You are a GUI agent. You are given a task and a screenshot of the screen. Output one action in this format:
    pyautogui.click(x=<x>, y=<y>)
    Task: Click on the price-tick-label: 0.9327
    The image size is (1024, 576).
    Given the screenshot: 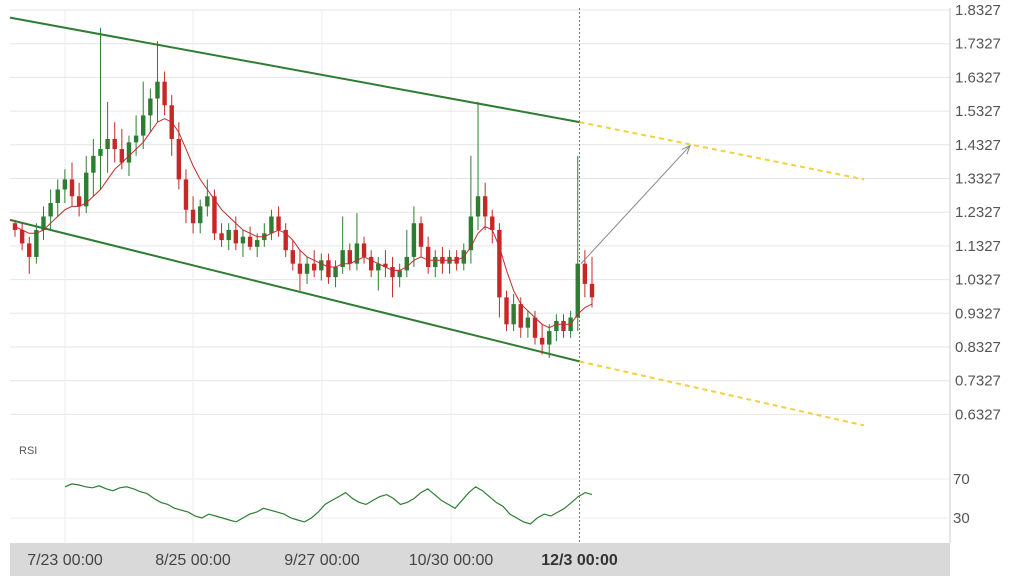 What is the action you would take?
    pyautogui.click(x=978, y=313)
    